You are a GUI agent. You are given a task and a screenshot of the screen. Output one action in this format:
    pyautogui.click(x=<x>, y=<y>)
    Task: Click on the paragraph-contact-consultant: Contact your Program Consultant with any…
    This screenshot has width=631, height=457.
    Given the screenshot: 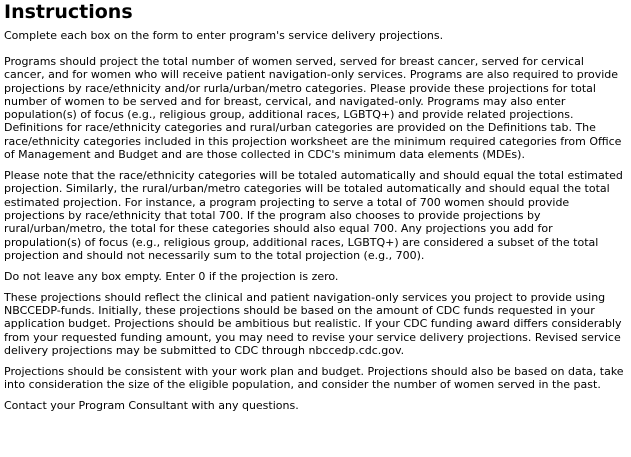 What is the action you would take?
    pyautogui.click(x=151, y=406)
    